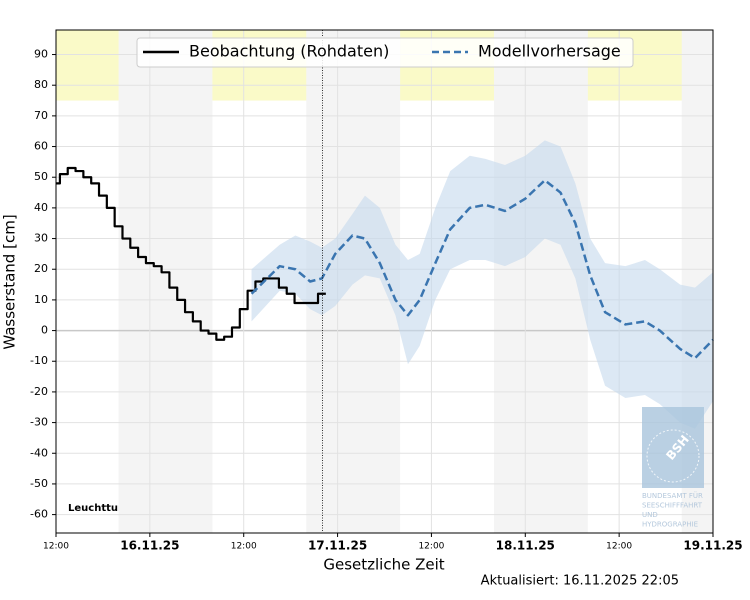  Describe the element at coordinates (44, 330) in the screenshot. I see `y-tick-label: 0` at that location.